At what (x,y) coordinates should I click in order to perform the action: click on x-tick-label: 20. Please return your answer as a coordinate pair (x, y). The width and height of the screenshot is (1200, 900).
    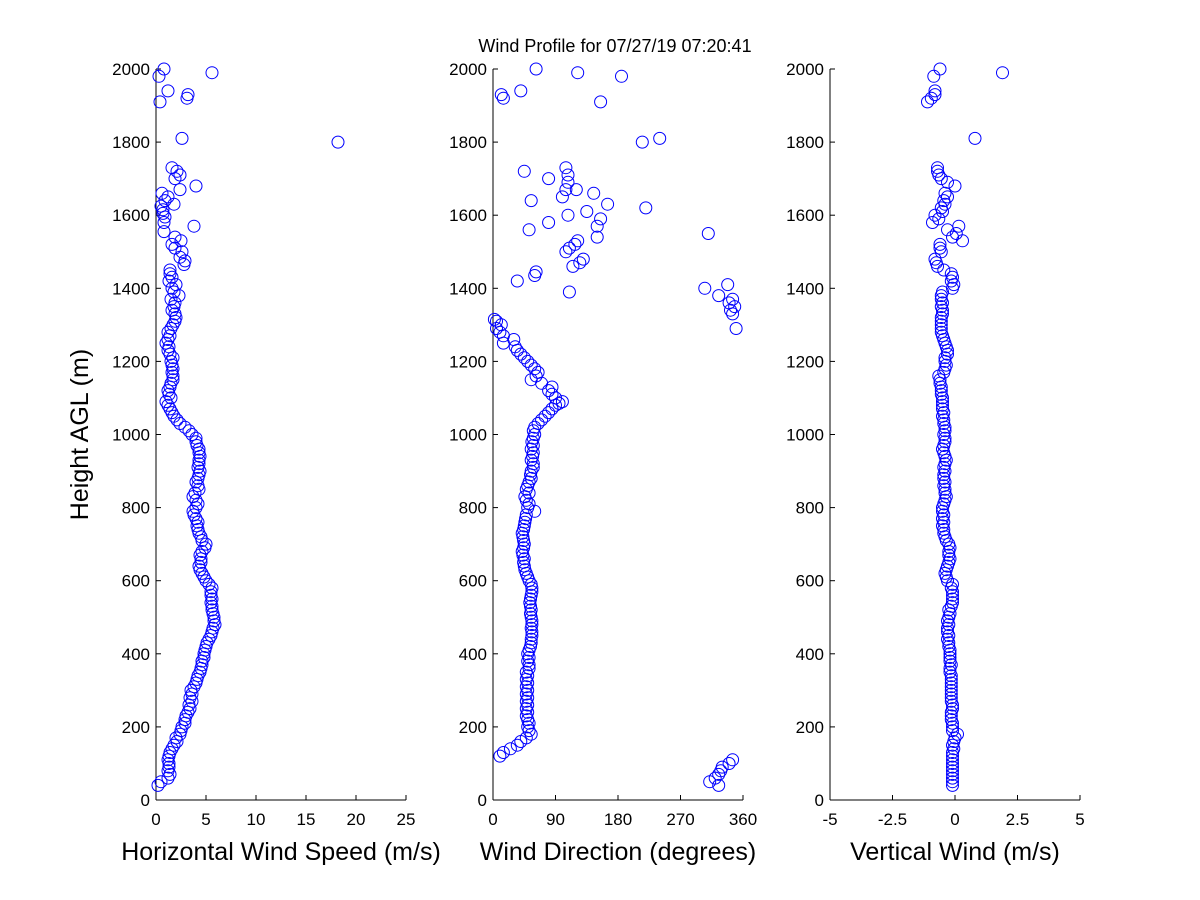
    Looking at the image, I should click on (356, 819).